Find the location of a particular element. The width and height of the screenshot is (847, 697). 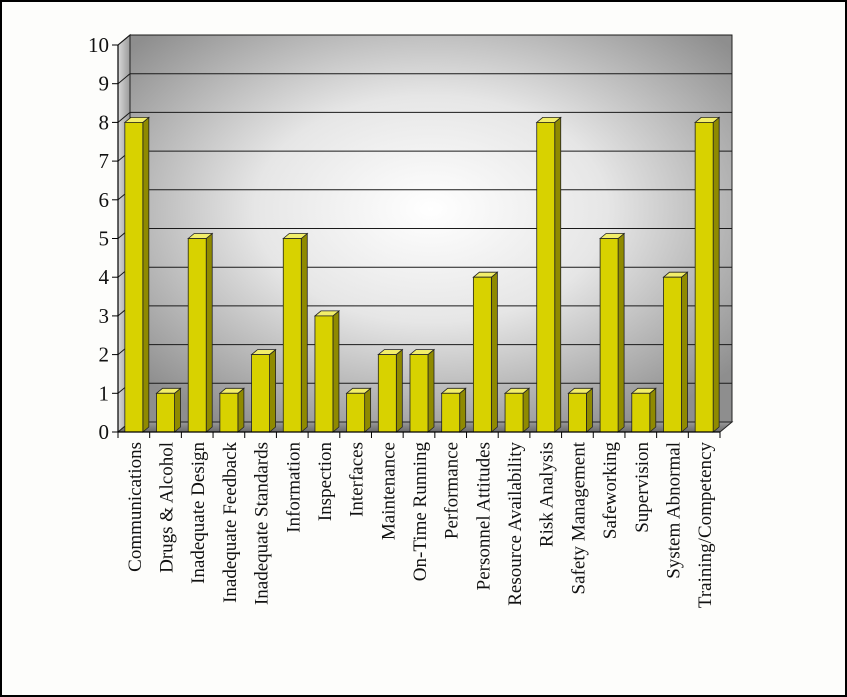

x-tick-label: Inadequate Standards is located at coordinates (262, 523).